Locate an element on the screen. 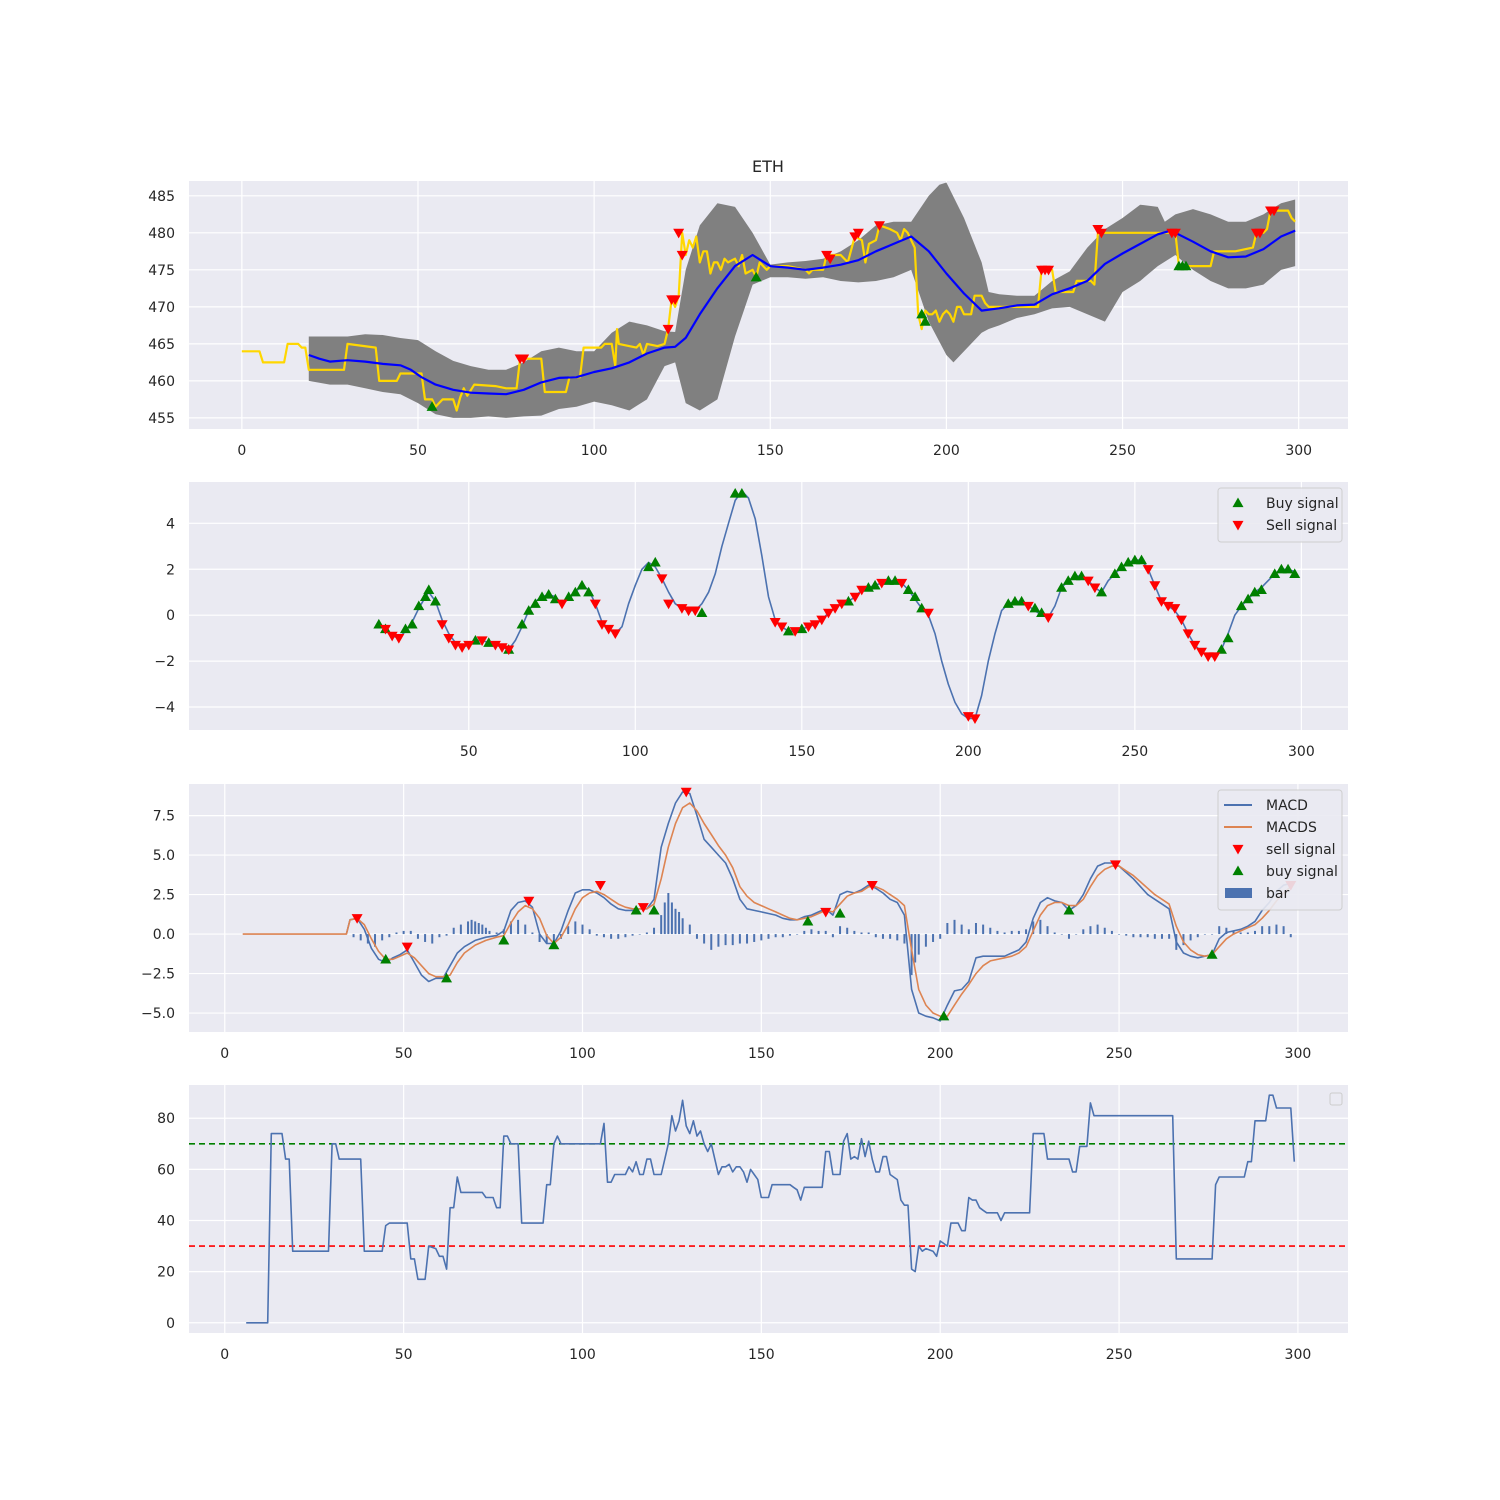 The height and width of the screenshot is (1500, 1500). y-tick-label: 465 is located at coordinates (161, 345).